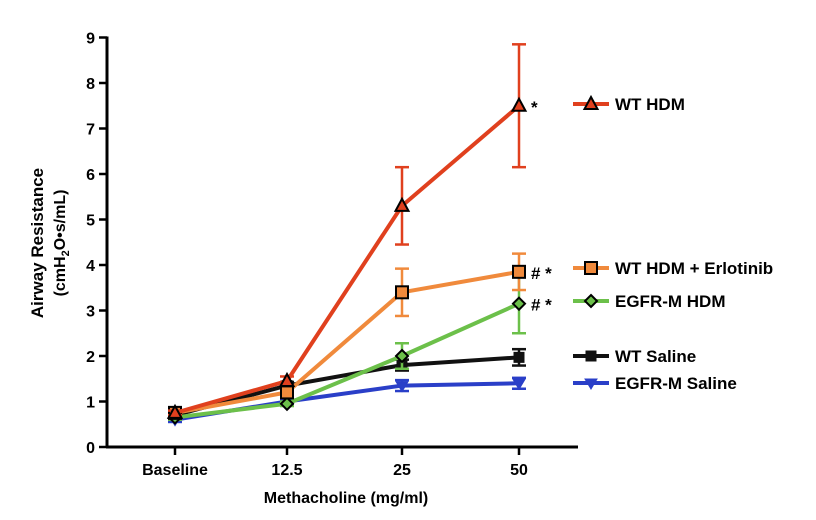 Image resolution: width=816 pixels, height=520 pixels. I want to click on legend-label: WT HDM + Erlotinib, so click(694, 268).